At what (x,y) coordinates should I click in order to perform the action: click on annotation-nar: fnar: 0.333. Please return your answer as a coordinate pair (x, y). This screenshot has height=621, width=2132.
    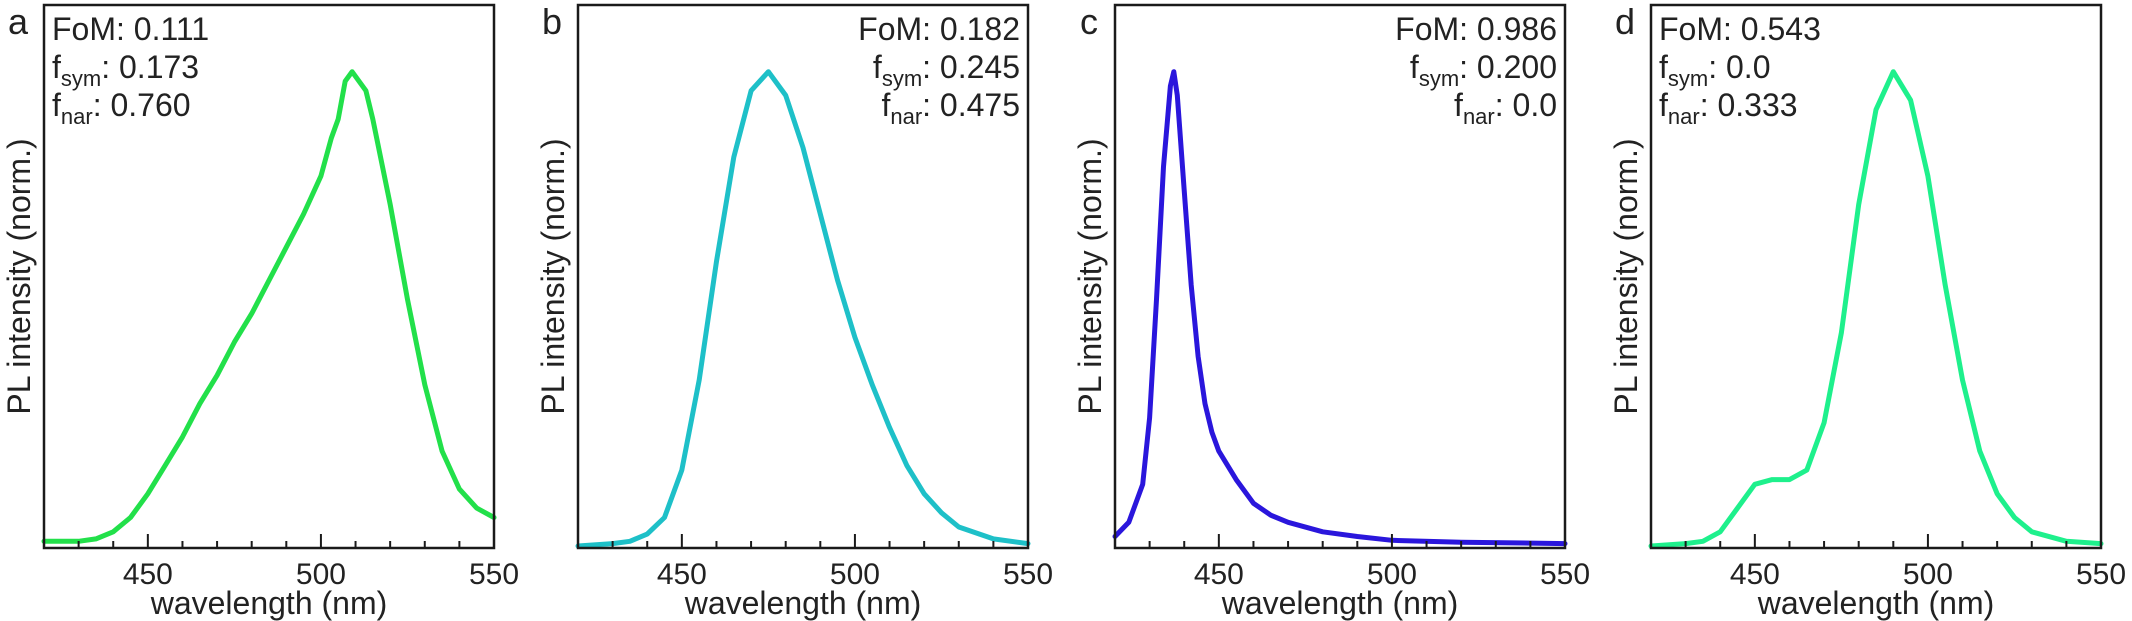
    Looking at the image, I should click on (1728, 108).